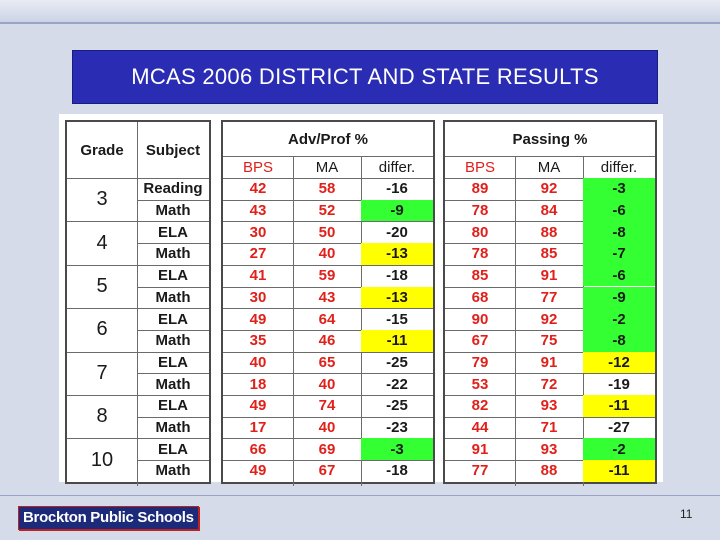 The width and height of the screenshot is (720, 540). Describe the element at coordinates (397, 210) in the screenshot. I see `adv-prof-value-cell: -9` at that location.